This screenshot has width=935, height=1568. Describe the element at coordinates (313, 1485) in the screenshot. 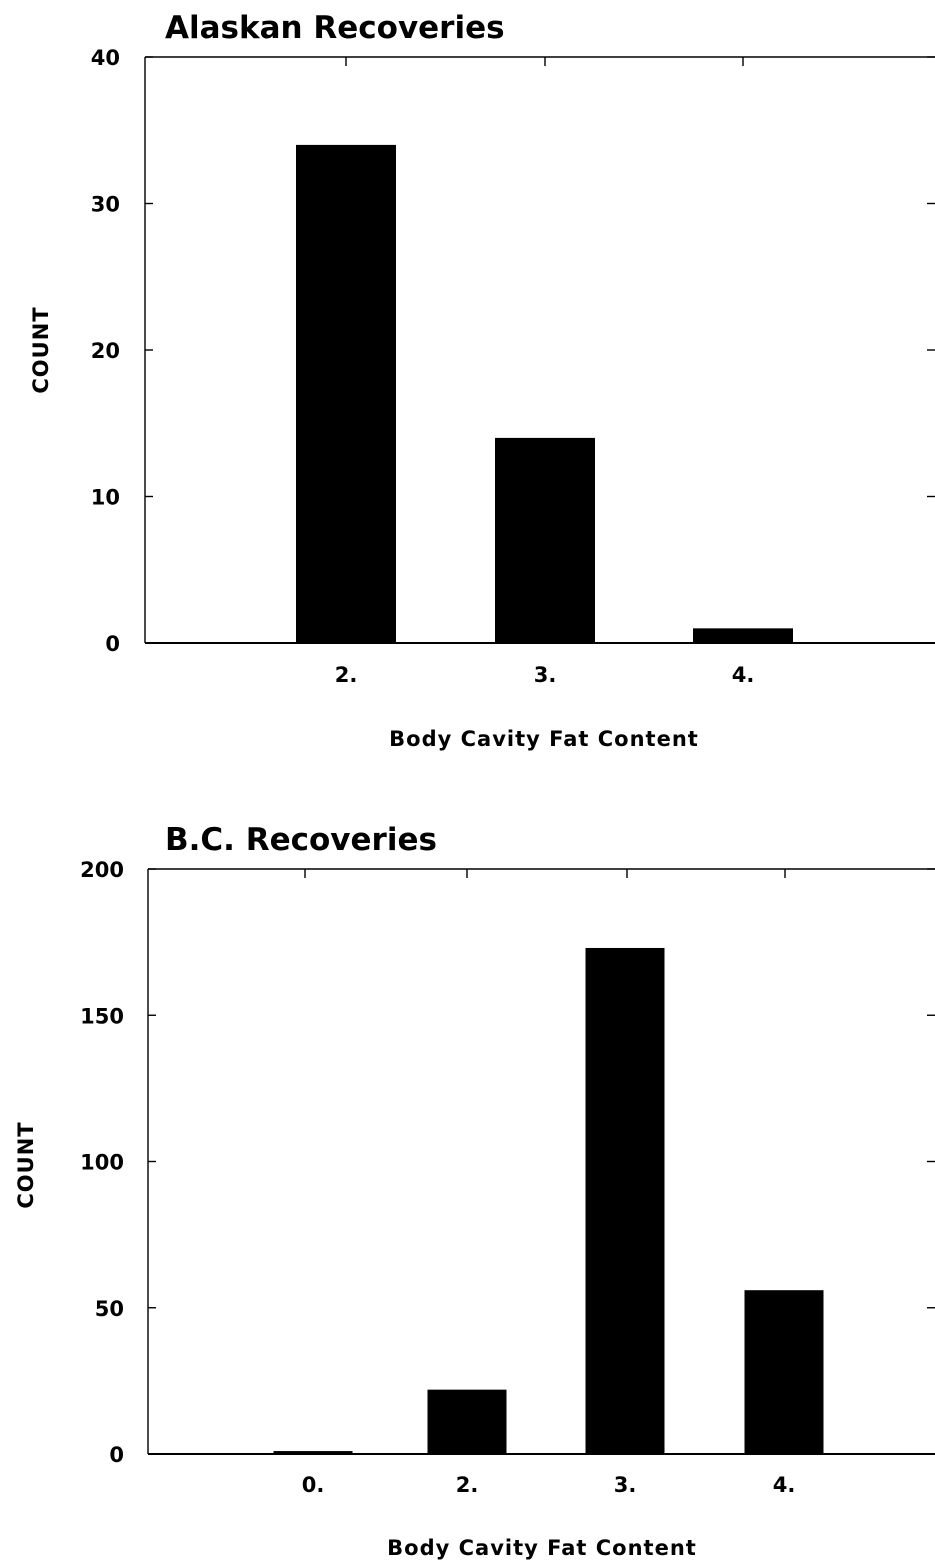

I see `x-tick-label: 0.` at that location.